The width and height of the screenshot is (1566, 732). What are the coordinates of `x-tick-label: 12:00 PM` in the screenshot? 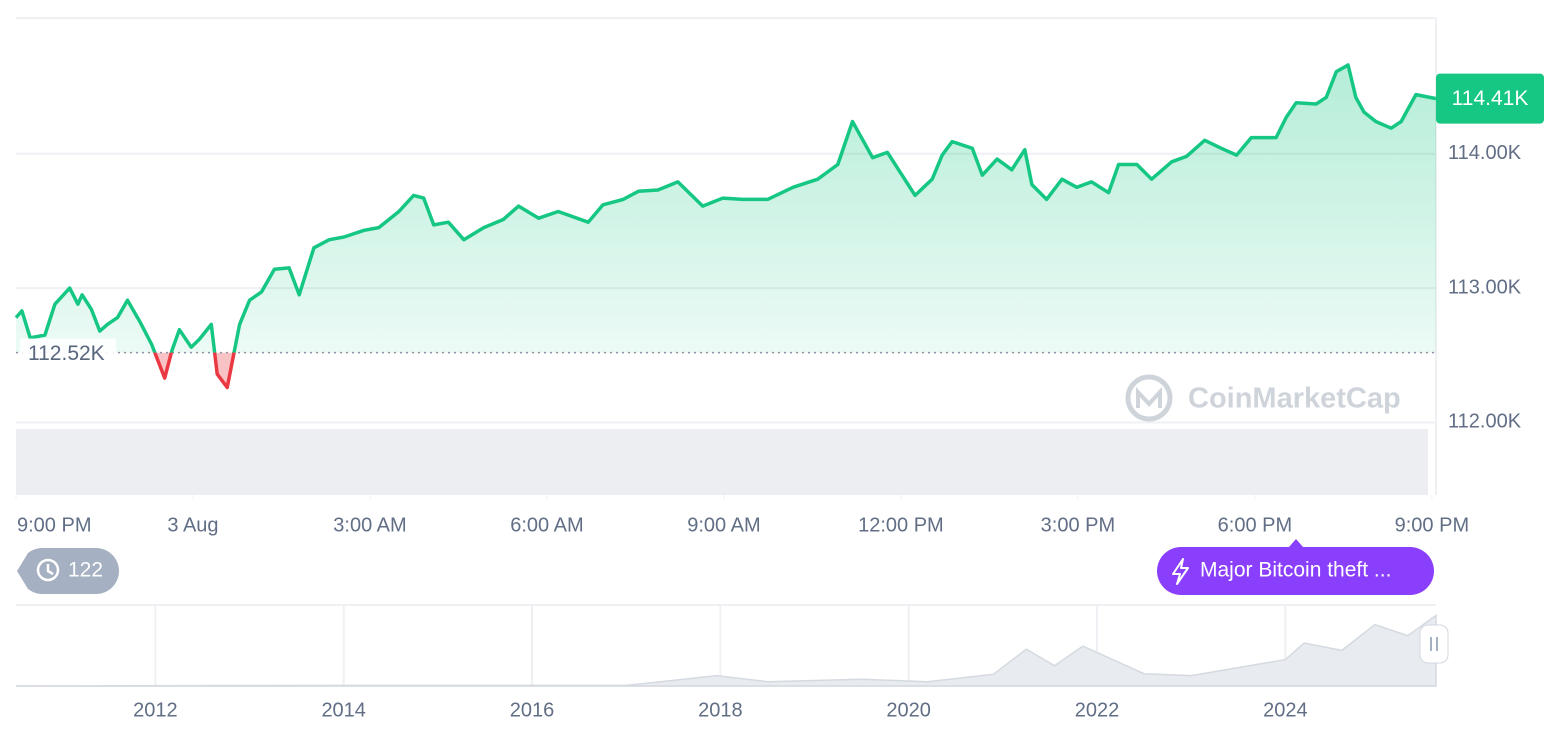 It's located at (901, 525).